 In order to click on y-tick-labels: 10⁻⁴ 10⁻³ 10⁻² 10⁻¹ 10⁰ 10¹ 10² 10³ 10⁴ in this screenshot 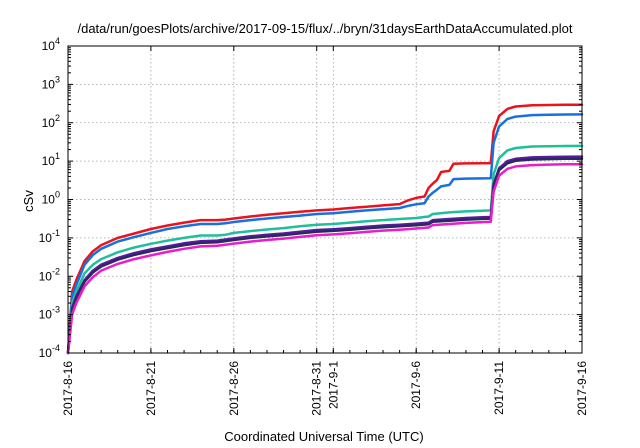, I will do `click(49, 198)`.